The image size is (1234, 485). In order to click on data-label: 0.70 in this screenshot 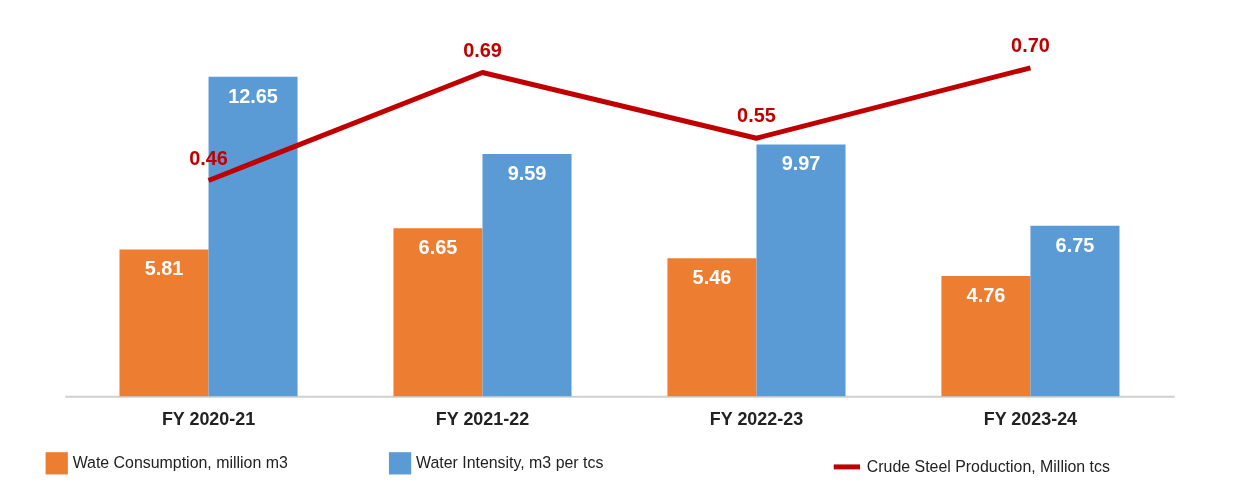, I will do `click(1030, 44)`.